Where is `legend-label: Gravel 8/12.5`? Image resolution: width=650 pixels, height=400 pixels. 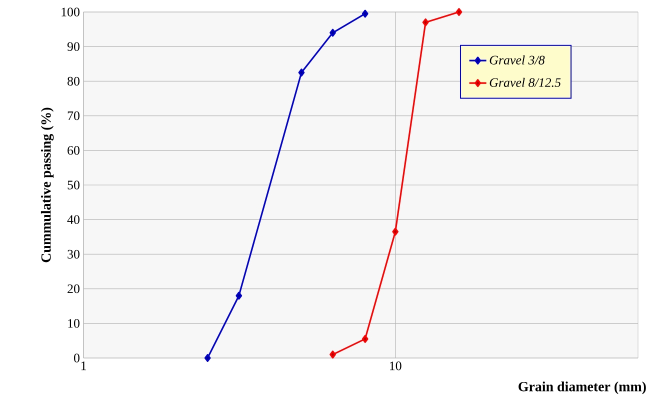
legend-label: Gravel 8/12.5 is located at coordinates (525, 82).